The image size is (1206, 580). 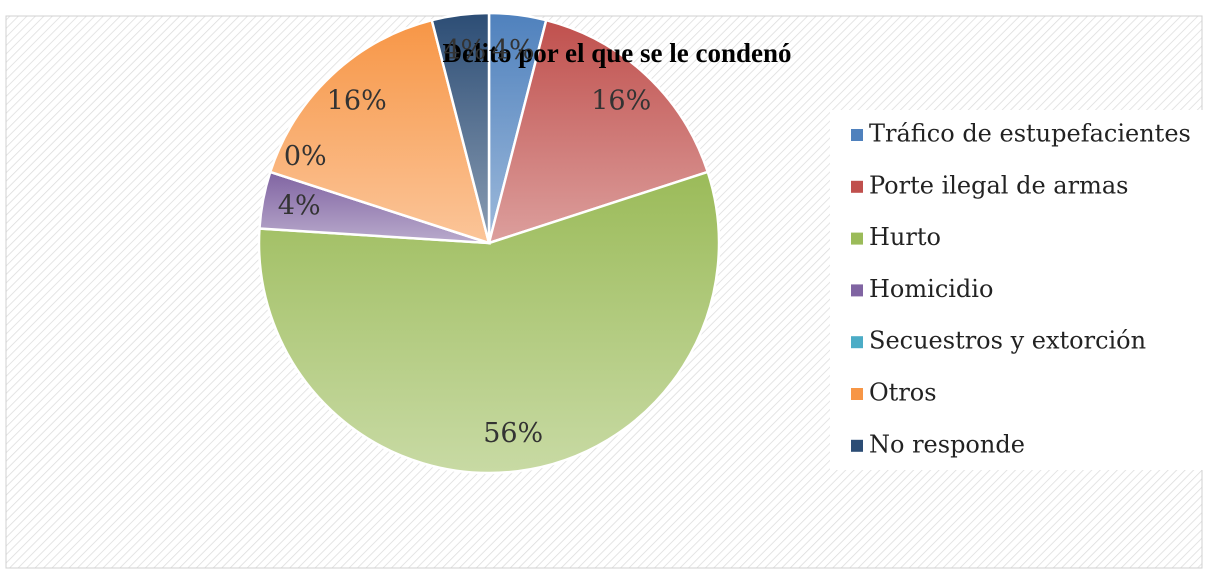 What do you see at coordinates (903, 393) in the screenshot?
I see `legend-label: Otros` at bounding box center [903, 393].